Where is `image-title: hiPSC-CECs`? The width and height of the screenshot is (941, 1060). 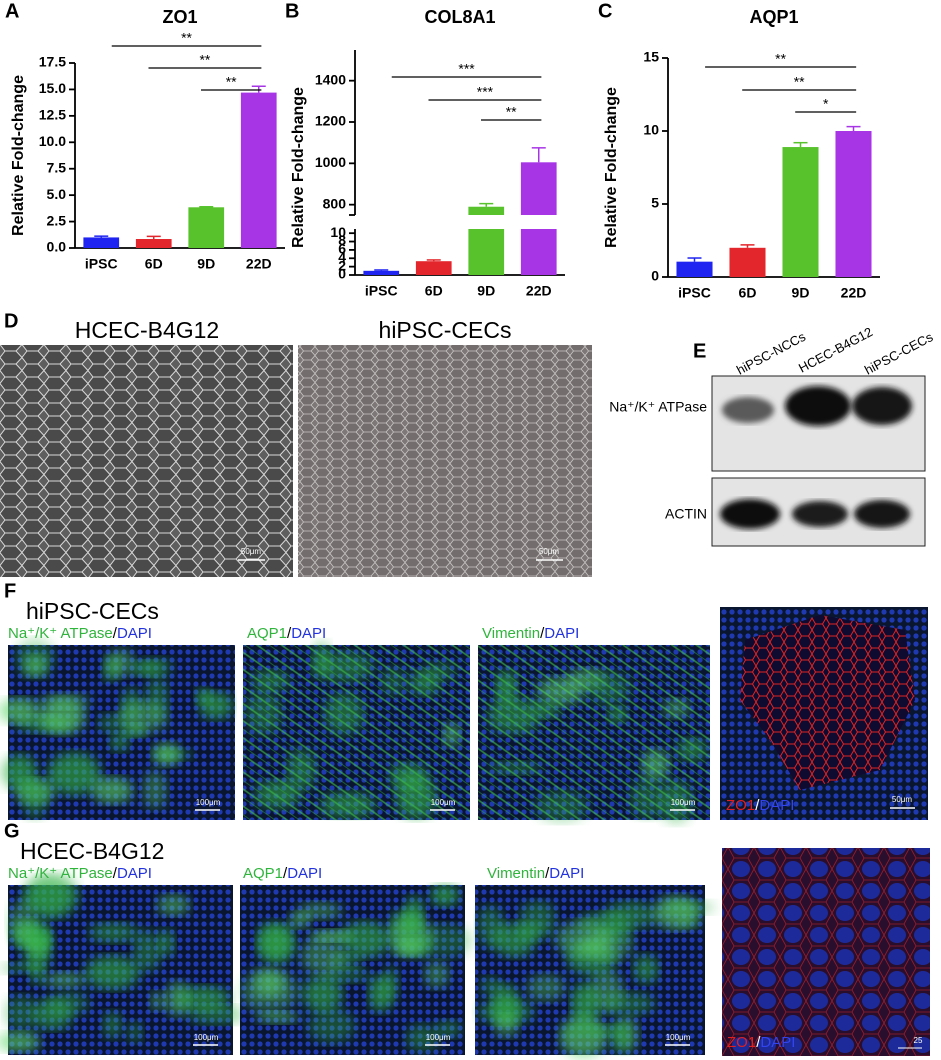 image-title: hiPSC-CECs is located at coordinates (445, 330).